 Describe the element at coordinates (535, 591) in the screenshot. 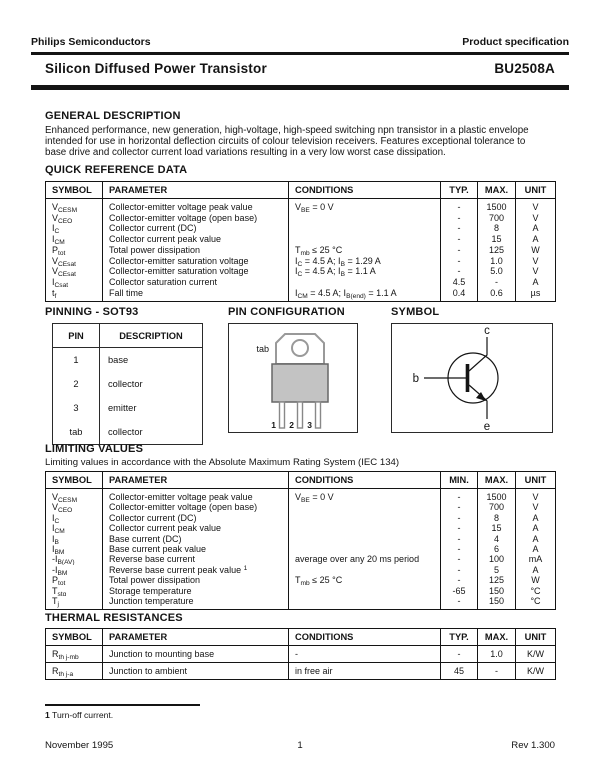

I see `table-cell: °C` at that location.